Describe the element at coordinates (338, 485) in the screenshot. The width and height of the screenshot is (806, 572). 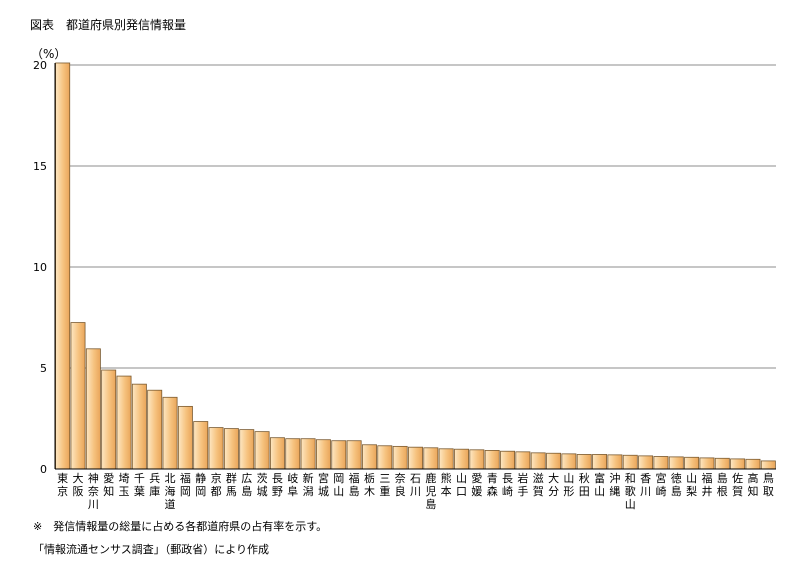
I see `x-category-label: 岡山` at that location.